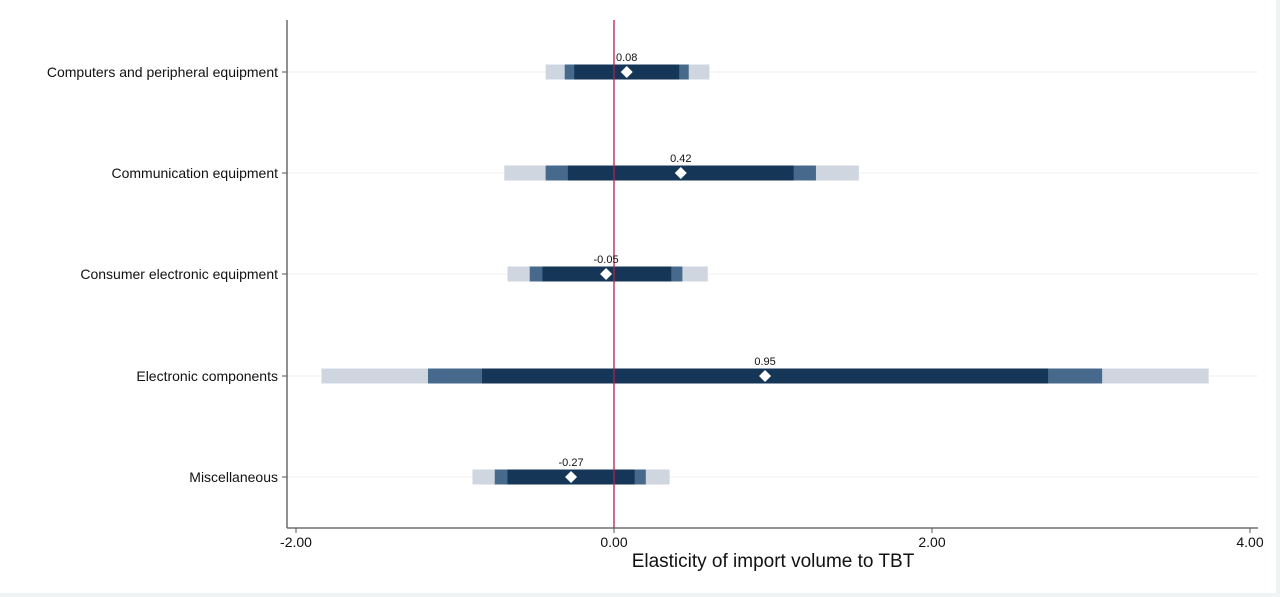  What do you see at coordinates (194, 173) in the screenshot?
I see `y-tick-label: Communication equipment` at bounding box center [194, 173].